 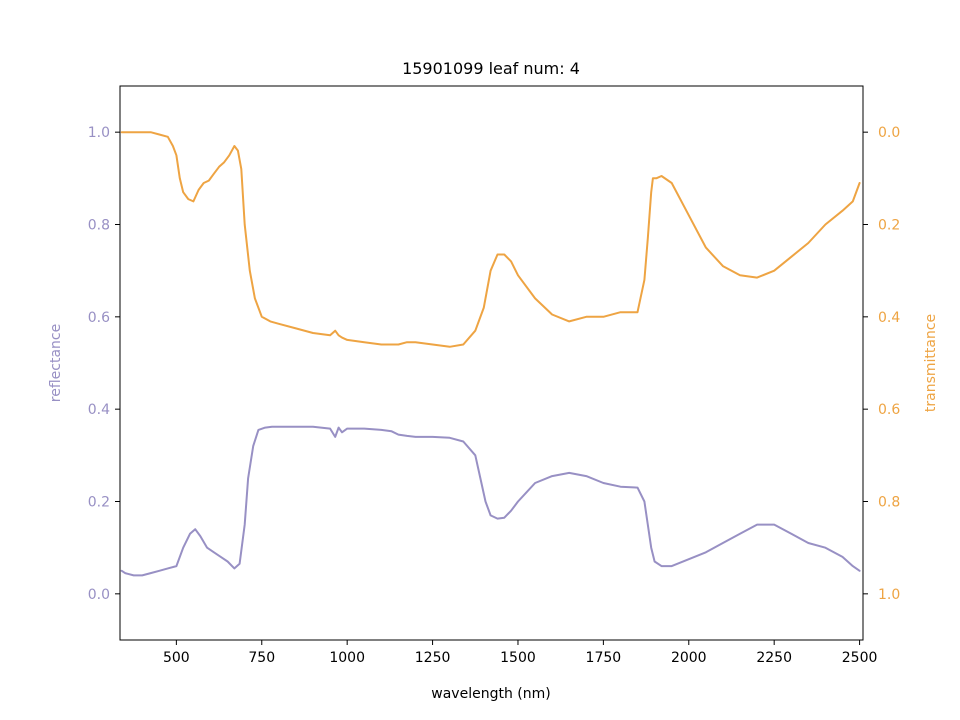 What do you see at coordinates (689, 658) in the screenshot?
I see `x-tick-label: 2000` at bounding box center [689, 658].